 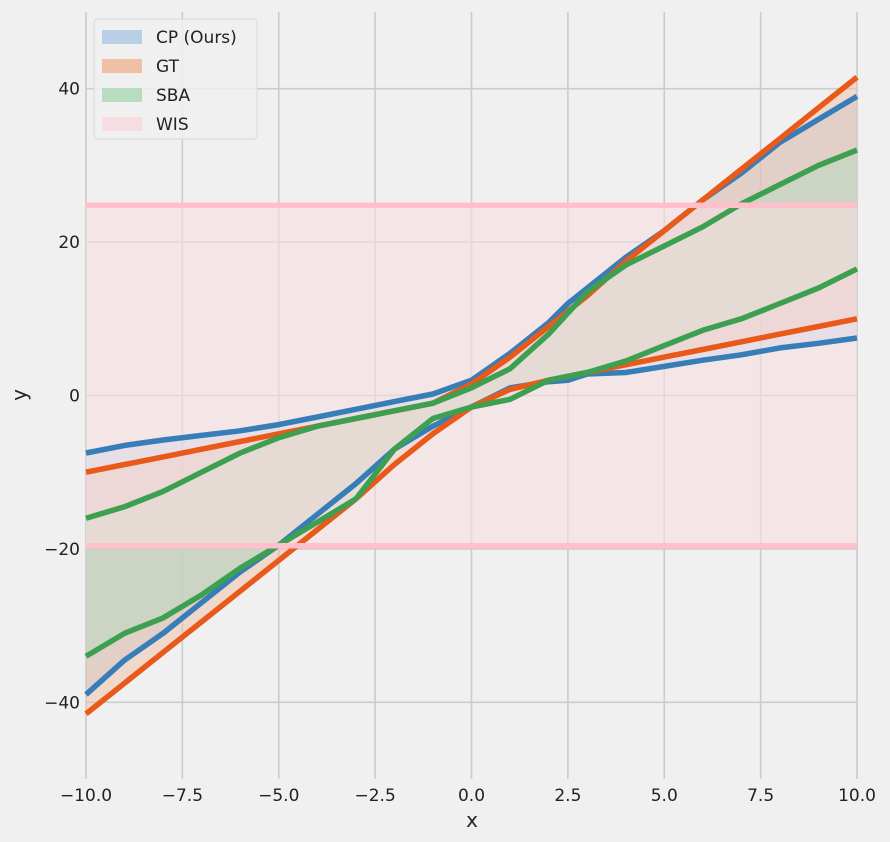 What do you see at coordinates (182, 796) in the screenshot?
I see `x-tick-label: −7.5` at bounding box center [182, 796].